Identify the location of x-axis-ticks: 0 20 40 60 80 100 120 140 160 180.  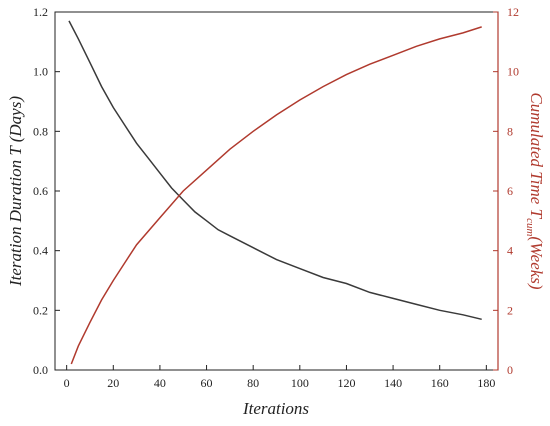
(279, 377).